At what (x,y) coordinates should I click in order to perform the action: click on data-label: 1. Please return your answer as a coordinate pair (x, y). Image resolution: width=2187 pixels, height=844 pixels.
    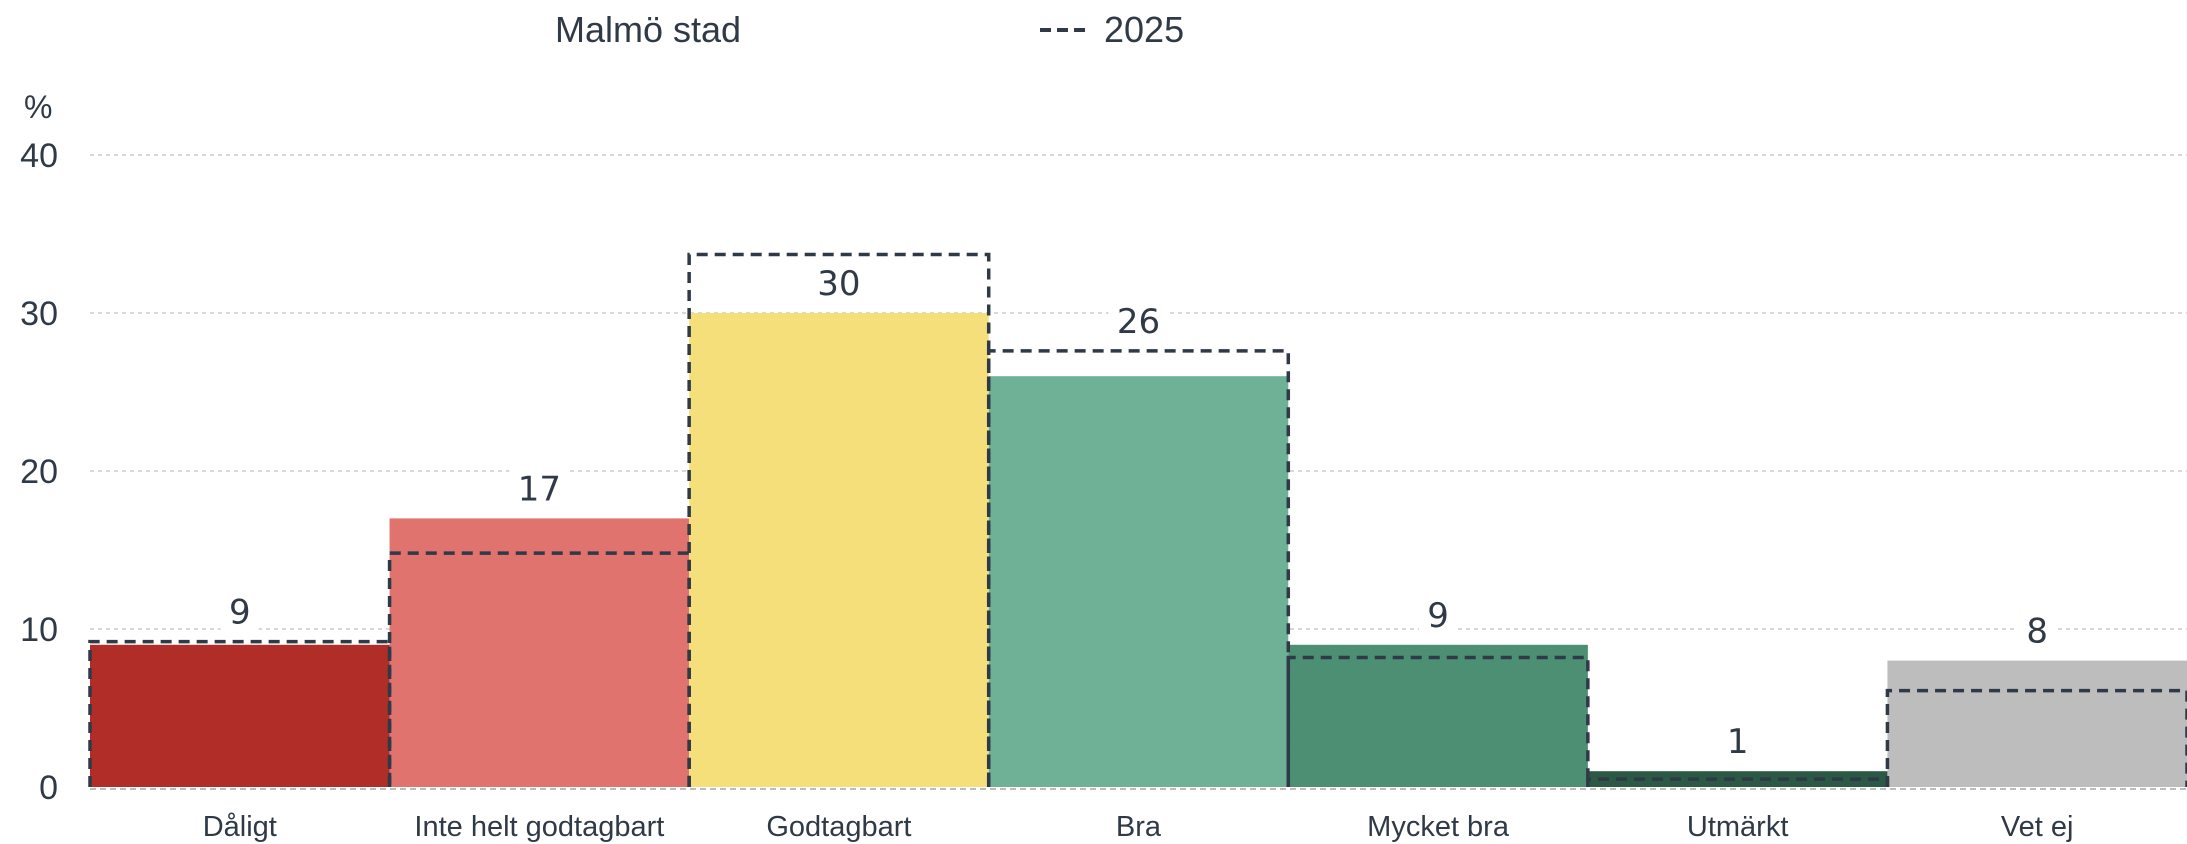
    Looking at the image, I should click on (1738, 742).